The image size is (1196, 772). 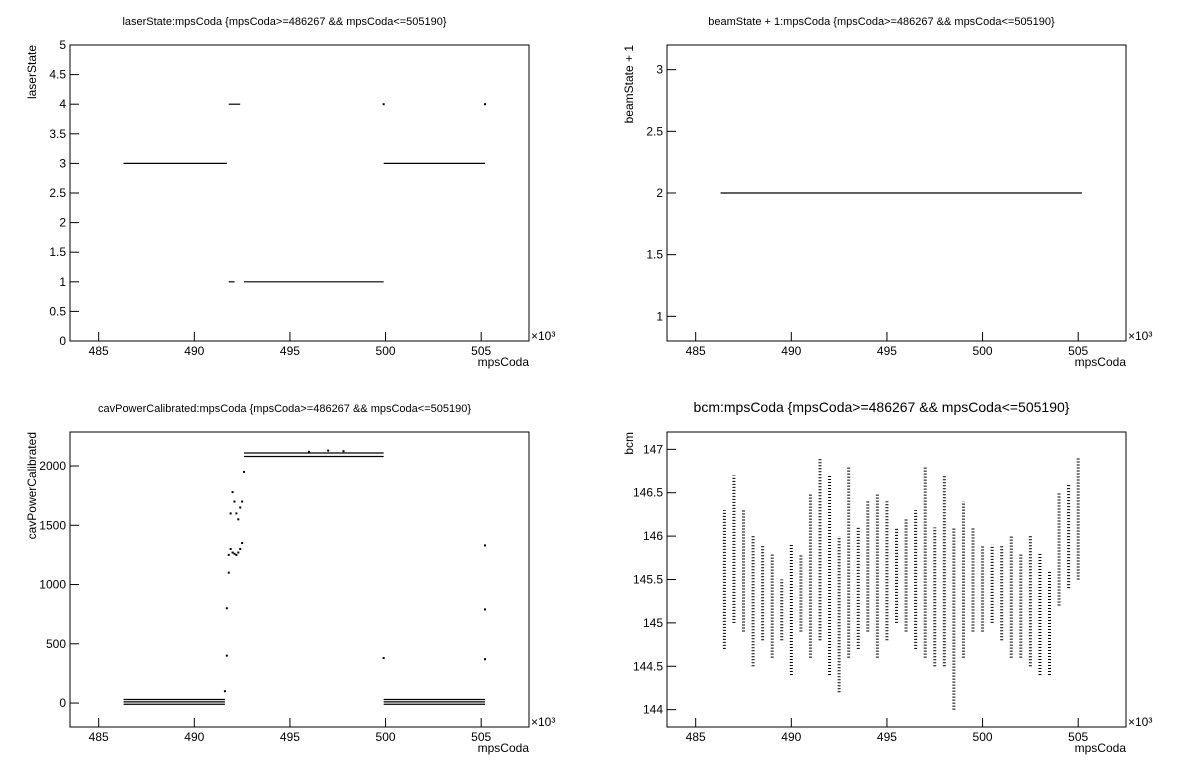 What do you see at coordinates (653, 710) in the screenshot?
I see `y-tick-label: 144` at bounding box center [653, 710].